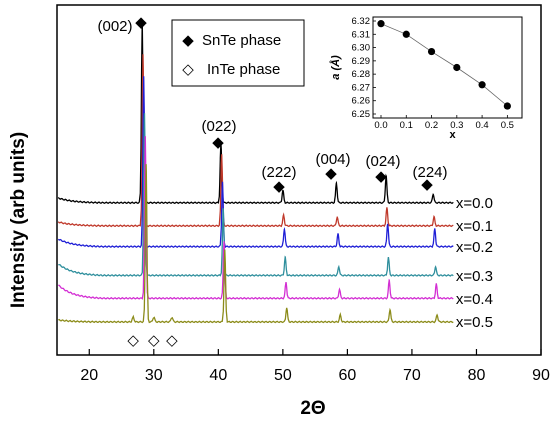  I want to click on series-label: x=0.4, so click(474, 299).